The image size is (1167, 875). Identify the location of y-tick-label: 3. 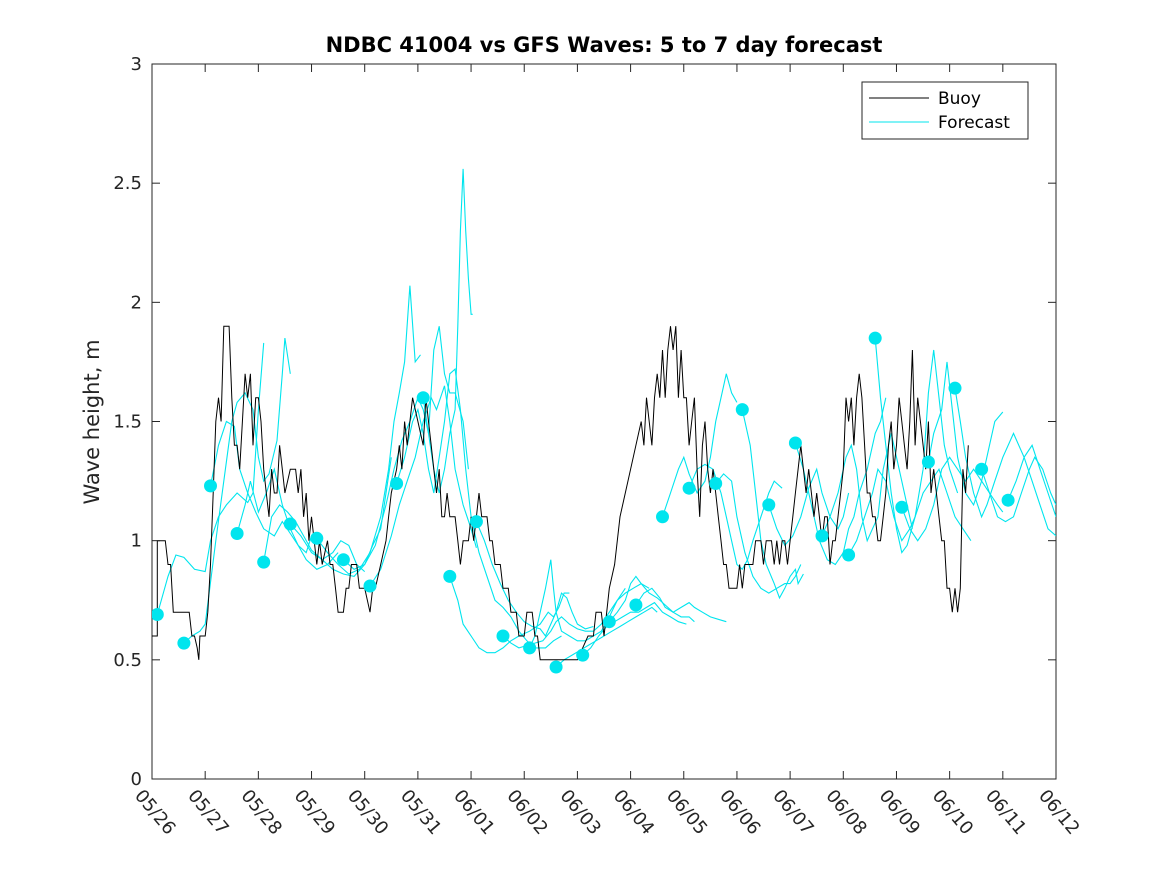
(136, 64).